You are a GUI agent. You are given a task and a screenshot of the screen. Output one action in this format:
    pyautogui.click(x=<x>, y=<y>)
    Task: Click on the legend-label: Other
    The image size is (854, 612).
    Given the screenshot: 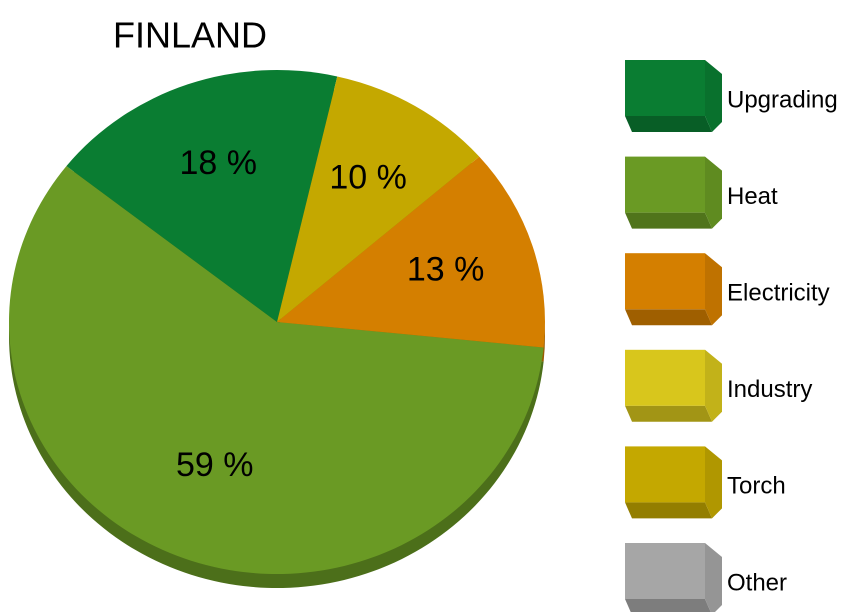 What is the action you would take?
    pyautogui.click(x=757, y=582)
    